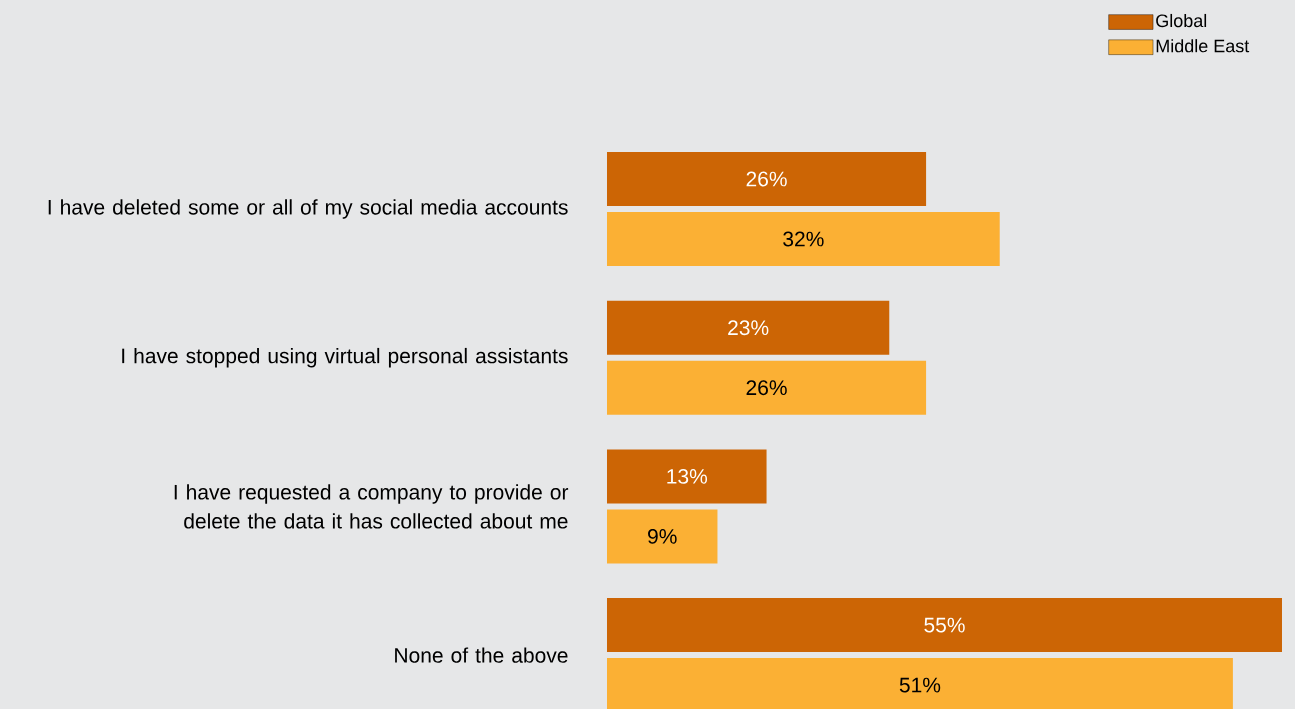  I want to click on legend-label: Global, so click(1181, 20).